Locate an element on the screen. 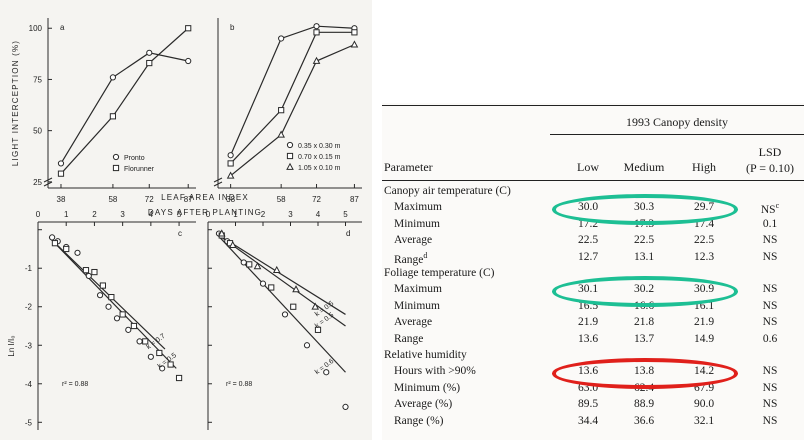 The height and width of the screenshot is (440, 810). x-tick-label: 2 is located at coordinates (94, 214).